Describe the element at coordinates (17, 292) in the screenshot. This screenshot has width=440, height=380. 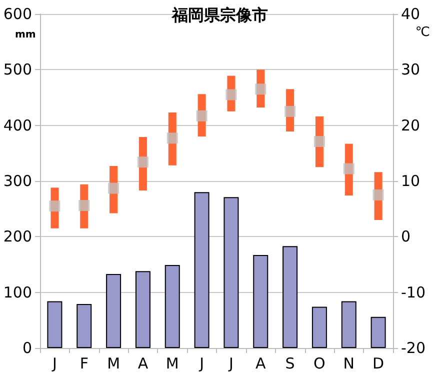
I see `y-tick-label: 100` at that location.